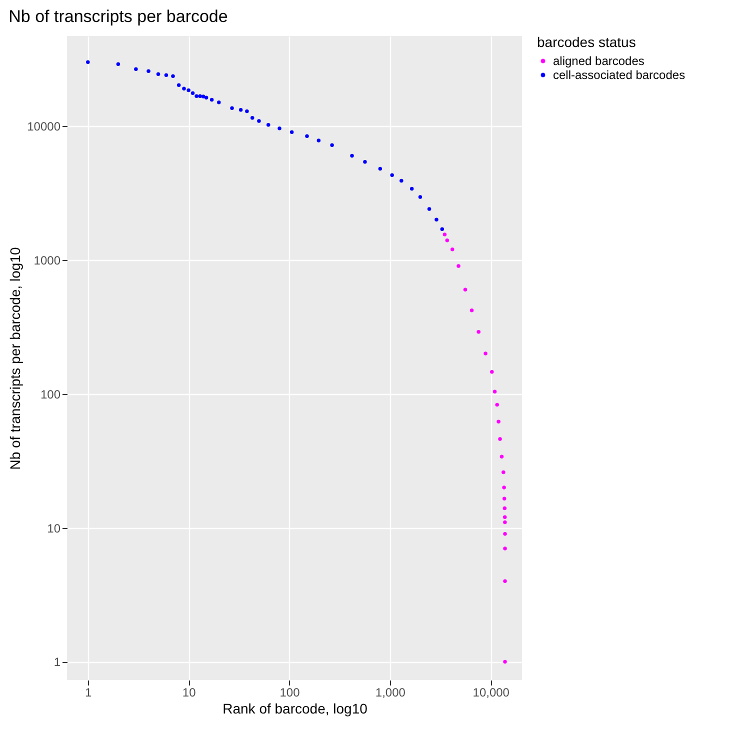 This screenshot has height=740, width=730. I want to click on y-tick-label: 100, so click(50, 394).